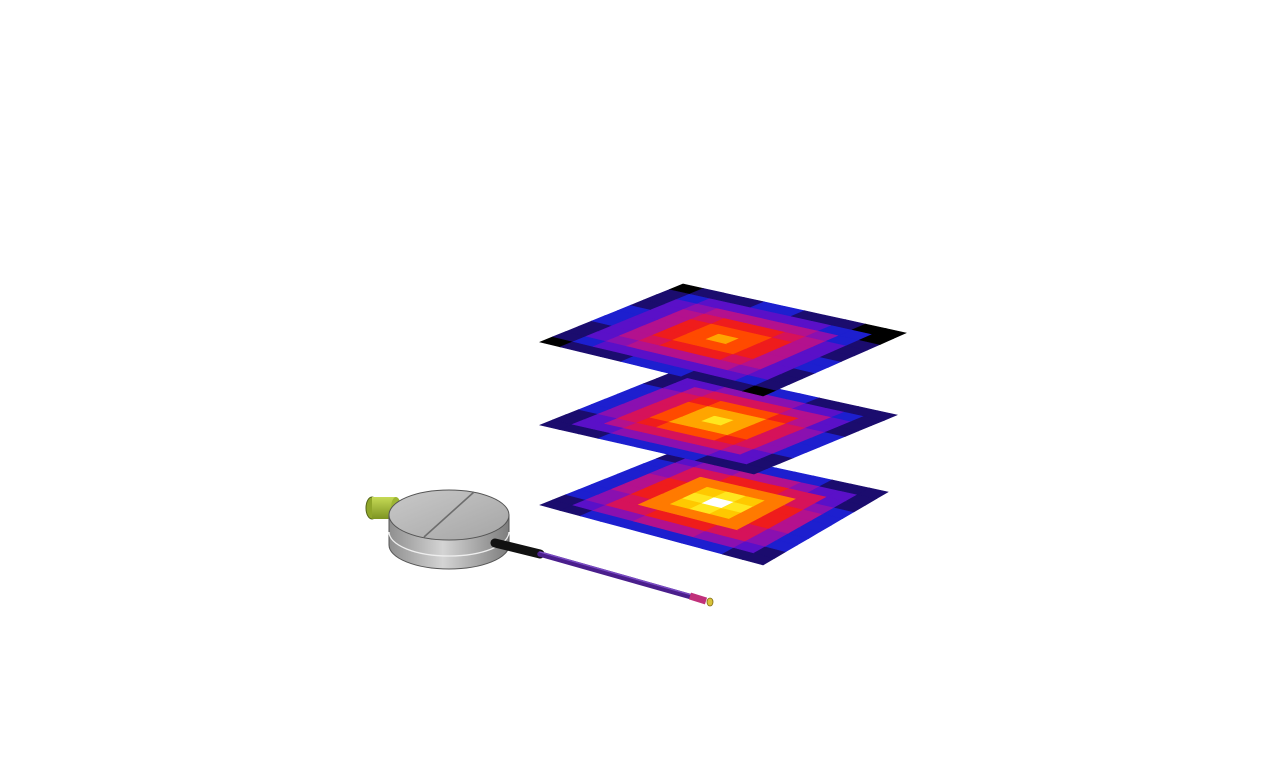  I want to click on heatmap-layers, so click(722, 424).